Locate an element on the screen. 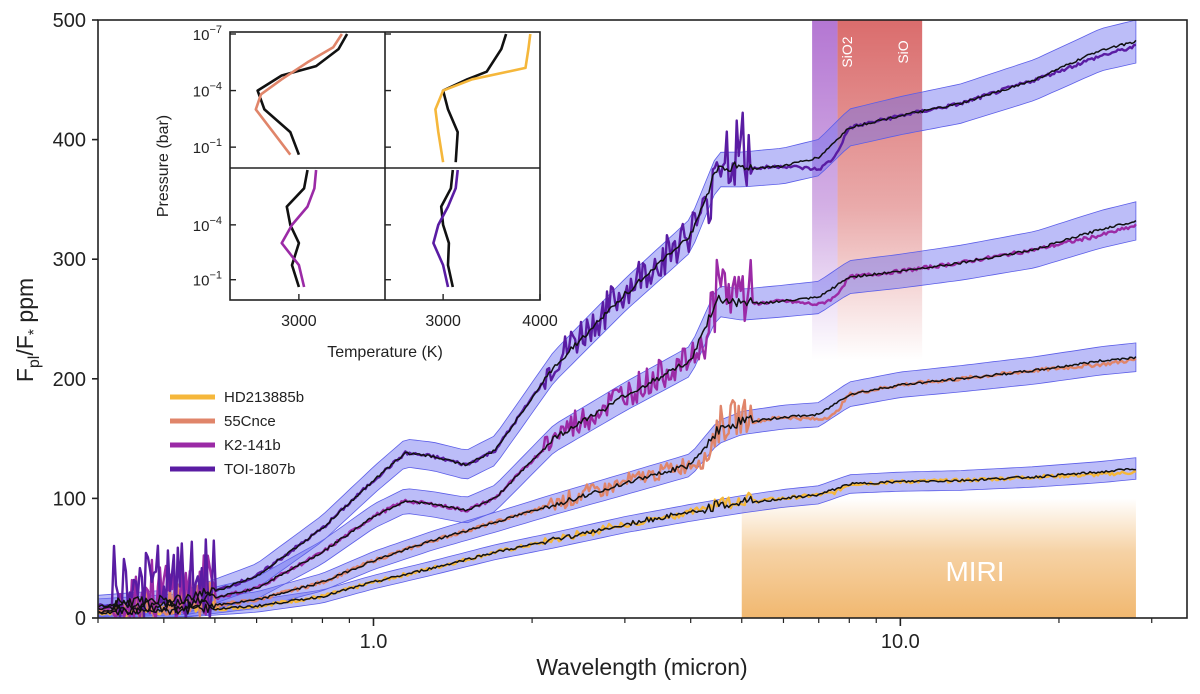 The height and width of the screenshot is (694, 1200). legend-label-55cnce: 55Cnce is located at coordinates (250, 421).